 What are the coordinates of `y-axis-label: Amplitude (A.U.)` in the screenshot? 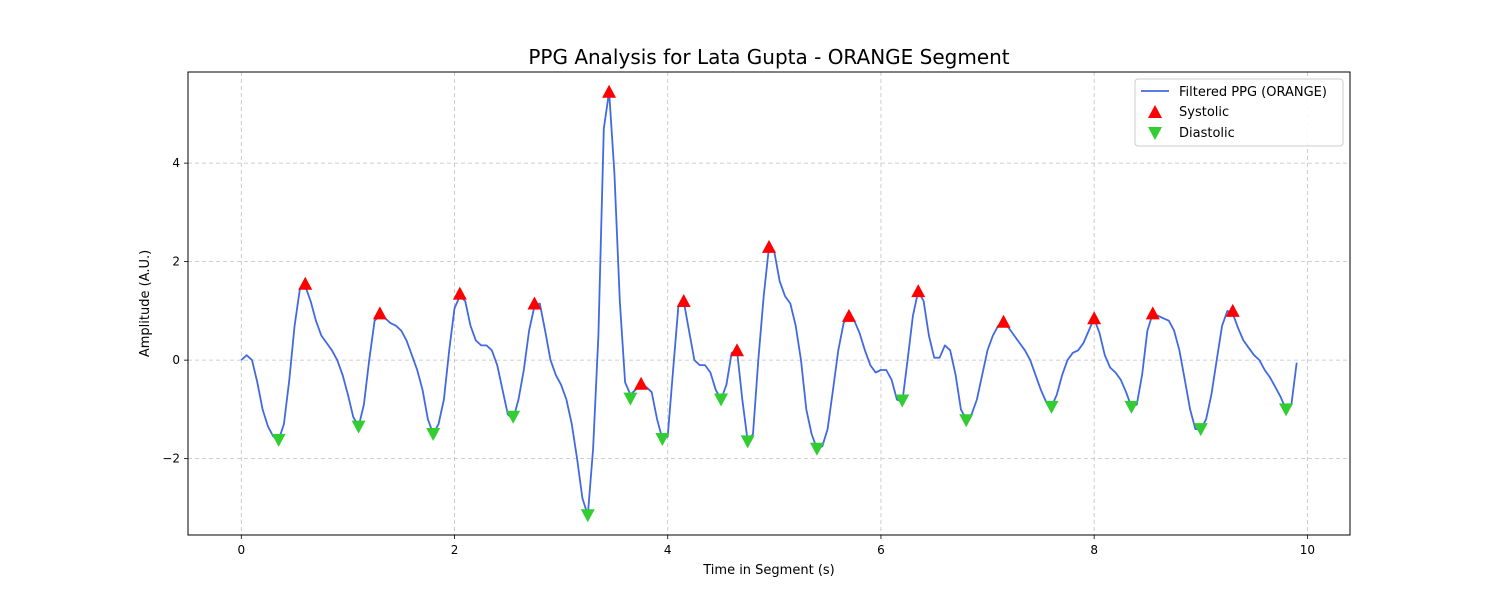 It's located at (145, 303).